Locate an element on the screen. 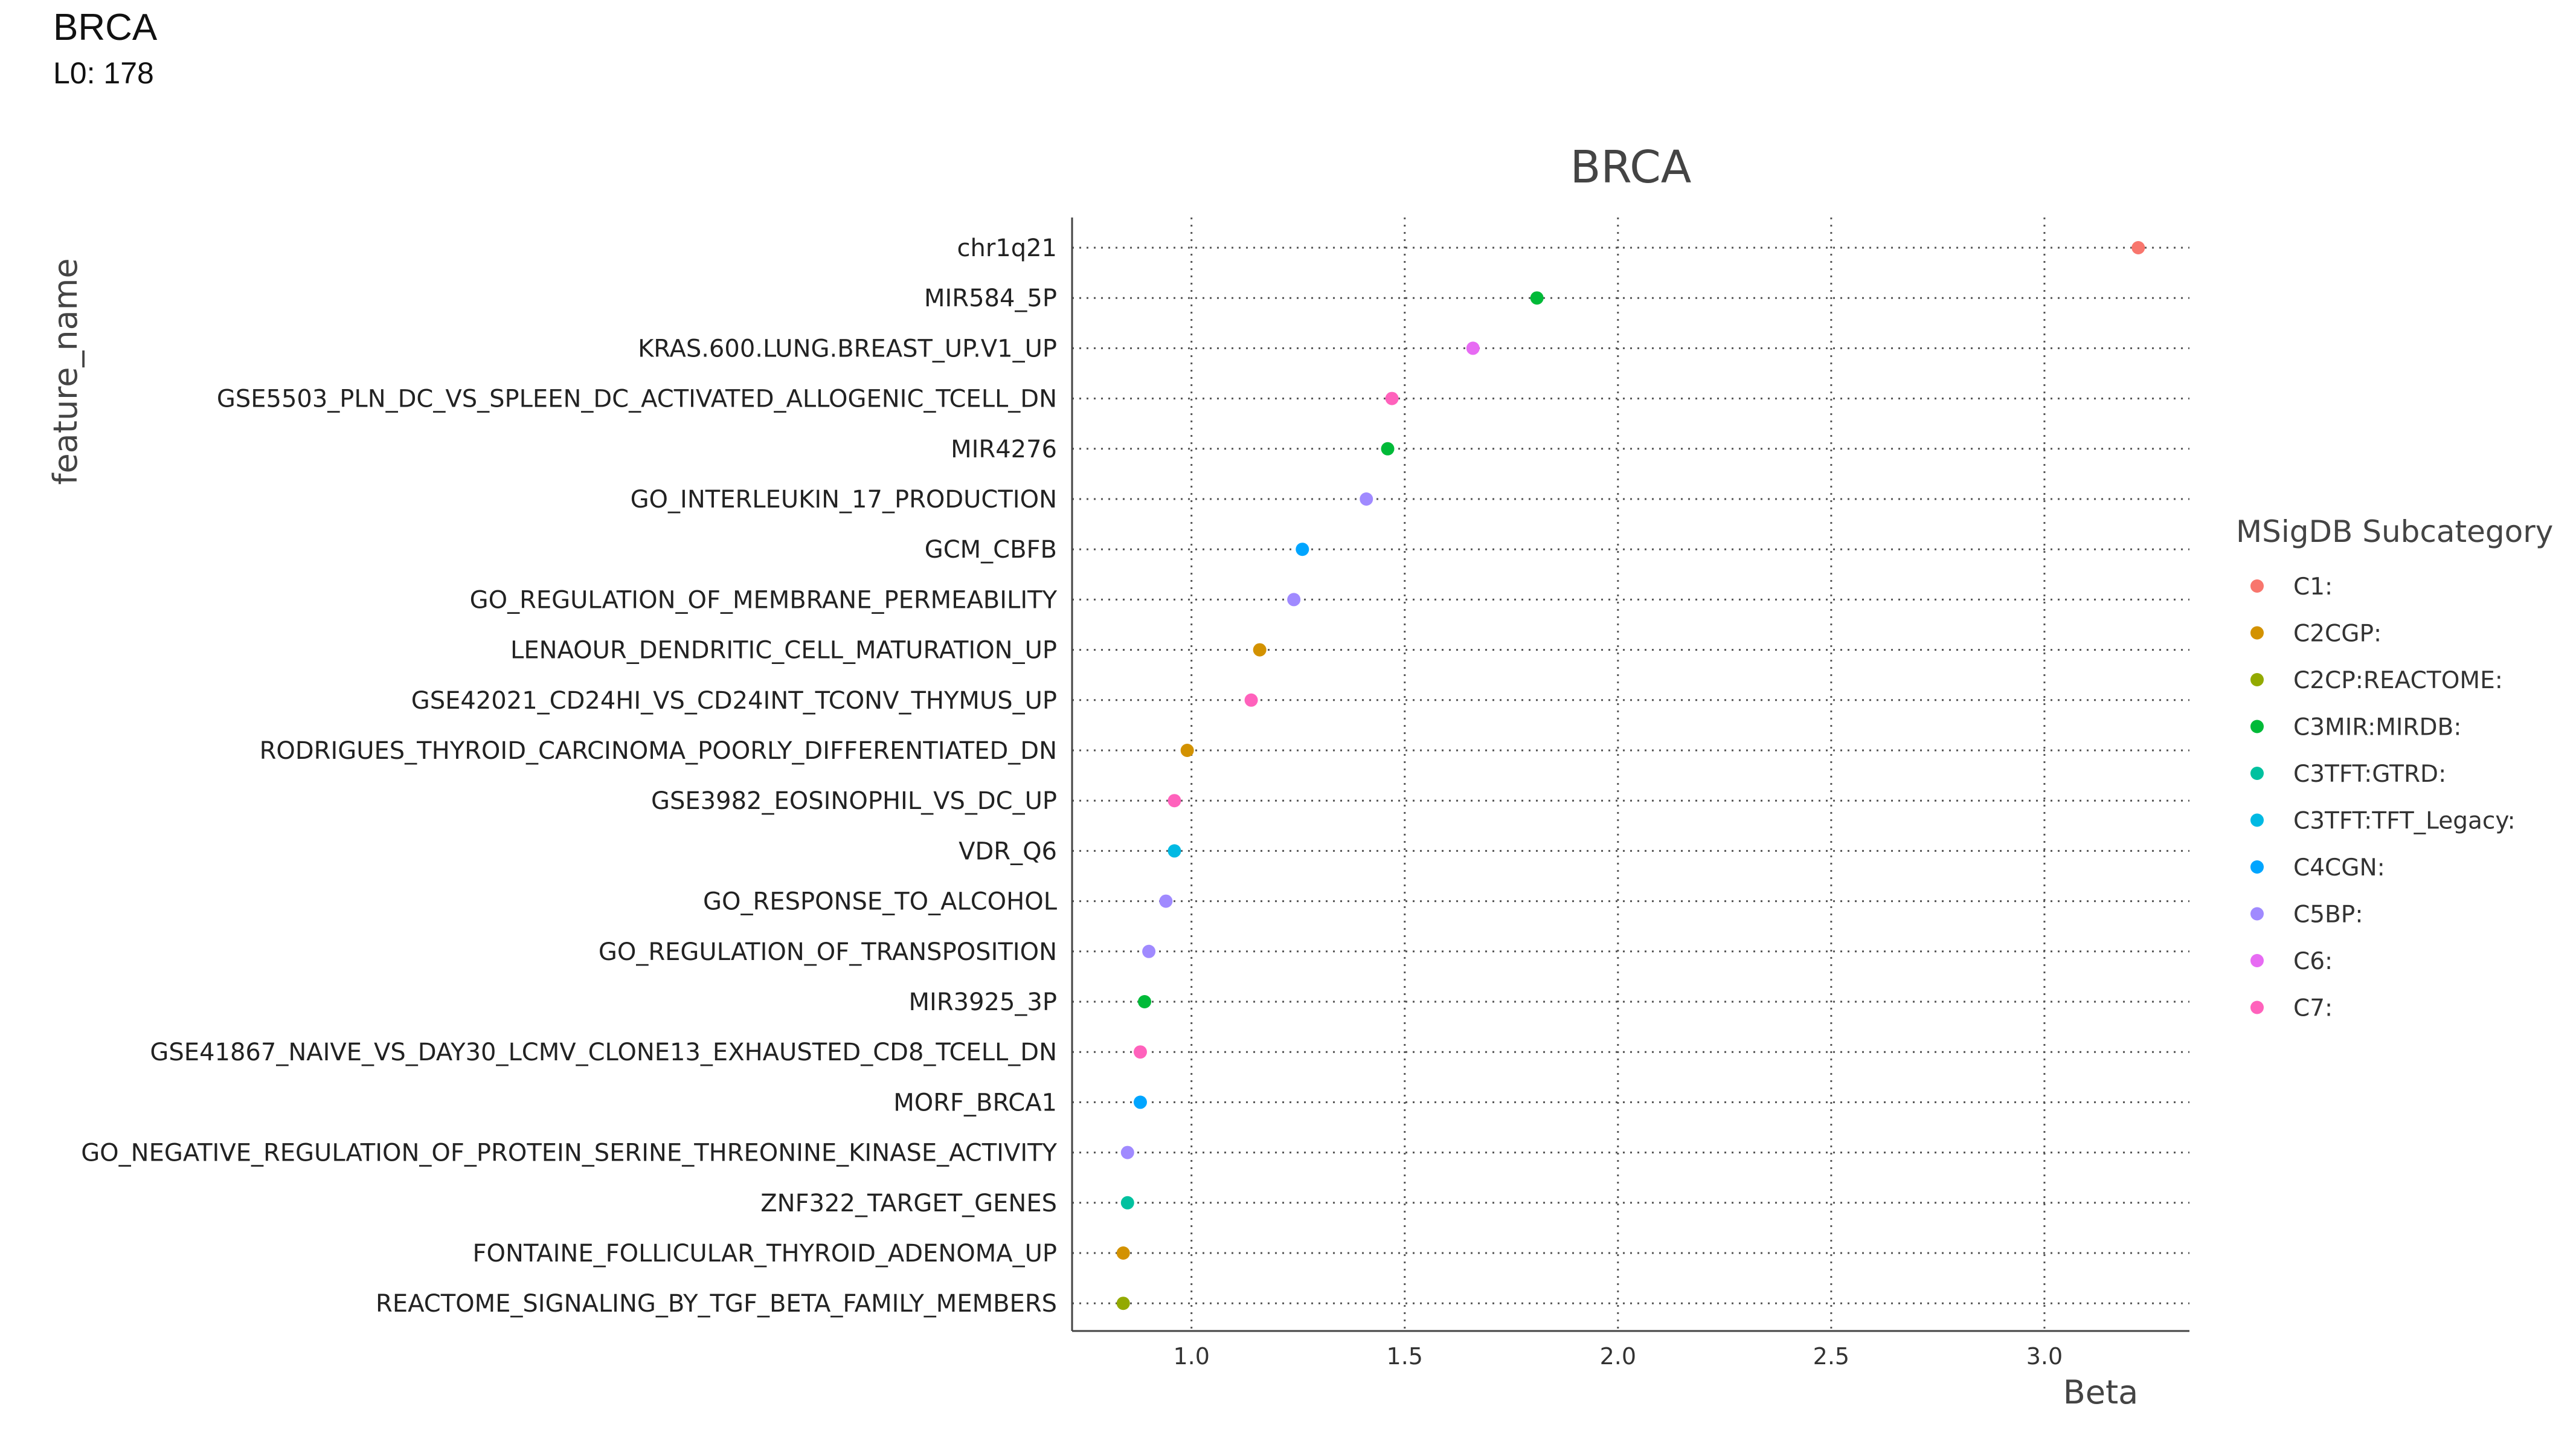  legend-title: MSigDB Subcategory is located at coordinates (2394, 531).